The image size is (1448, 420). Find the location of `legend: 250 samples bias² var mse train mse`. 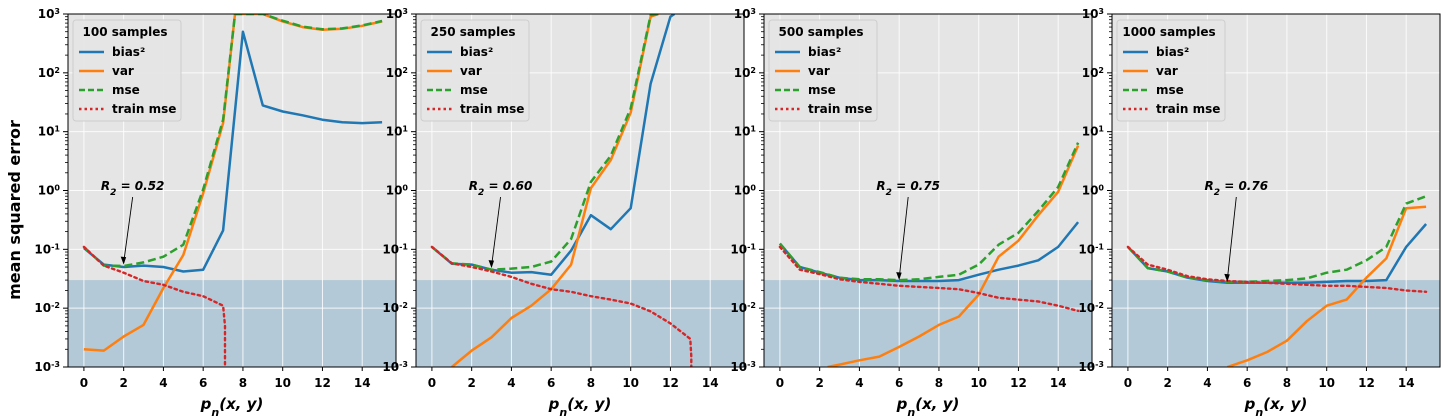

legend: 250 samples bias² var mse train mse is located at coordinates (475, 70).